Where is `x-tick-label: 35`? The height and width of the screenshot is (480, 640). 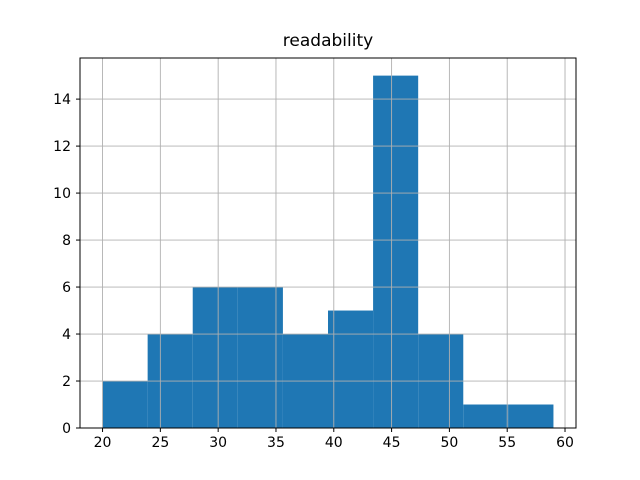 x-tick-label: 35 is located at coordinates (276, 443).